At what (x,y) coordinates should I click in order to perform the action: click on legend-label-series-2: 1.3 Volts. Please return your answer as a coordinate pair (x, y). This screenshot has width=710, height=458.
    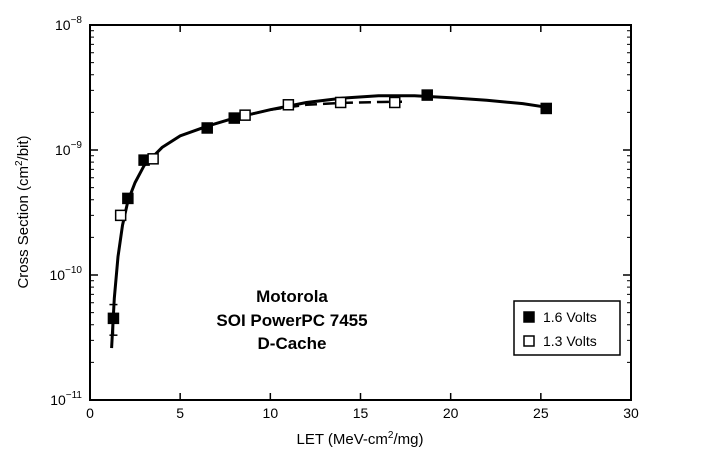
    Looking at the image, I should click on (570, 341).